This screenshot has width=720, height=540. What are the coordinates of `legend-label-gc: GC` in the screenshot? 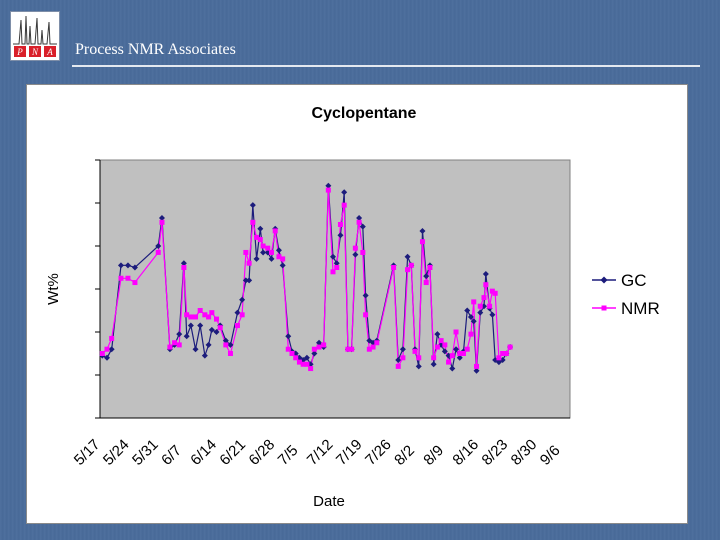 It's located at (634, 280).